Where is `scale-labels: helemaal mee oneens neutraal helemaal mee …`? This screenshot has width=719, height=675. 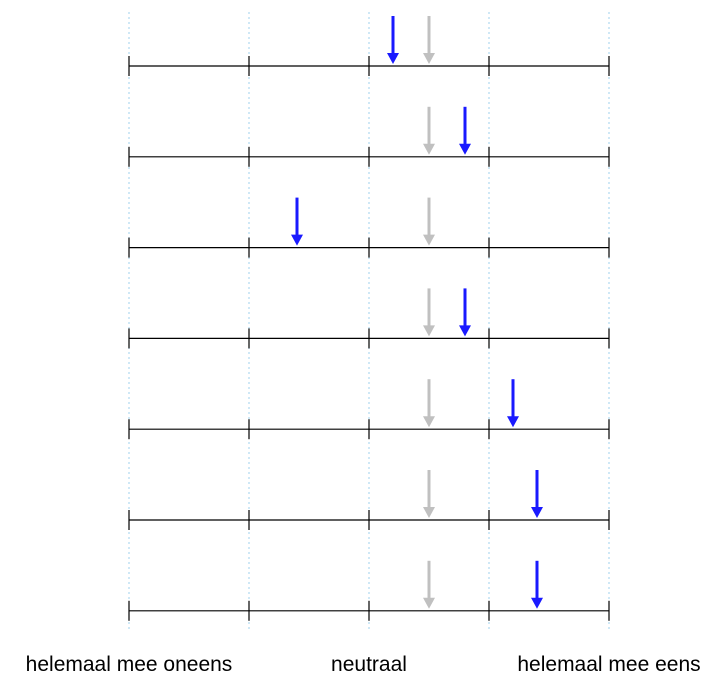
scale-labels: helemaal mee oneens neutraal helemaal mee … is located at coordinates (363, 664).